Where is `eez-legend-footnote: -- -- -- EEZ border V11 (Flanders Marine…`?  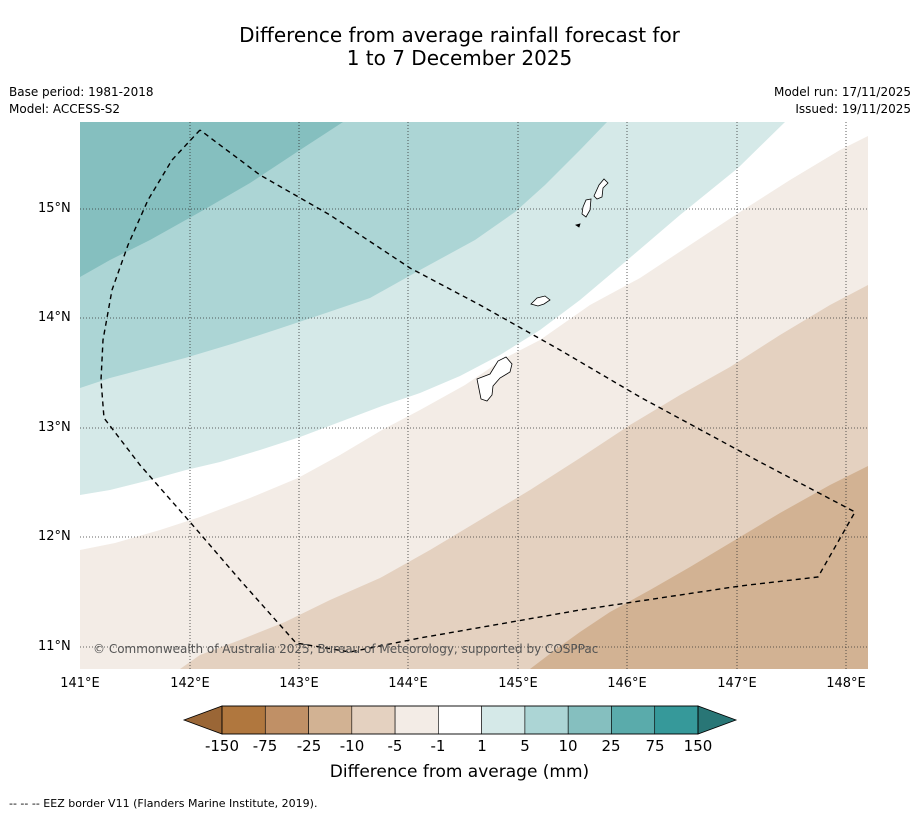
eez-legend-footnote: -- -- -- EEZ border V11 (Flanders Marine… is located at coordinates (163, 803).